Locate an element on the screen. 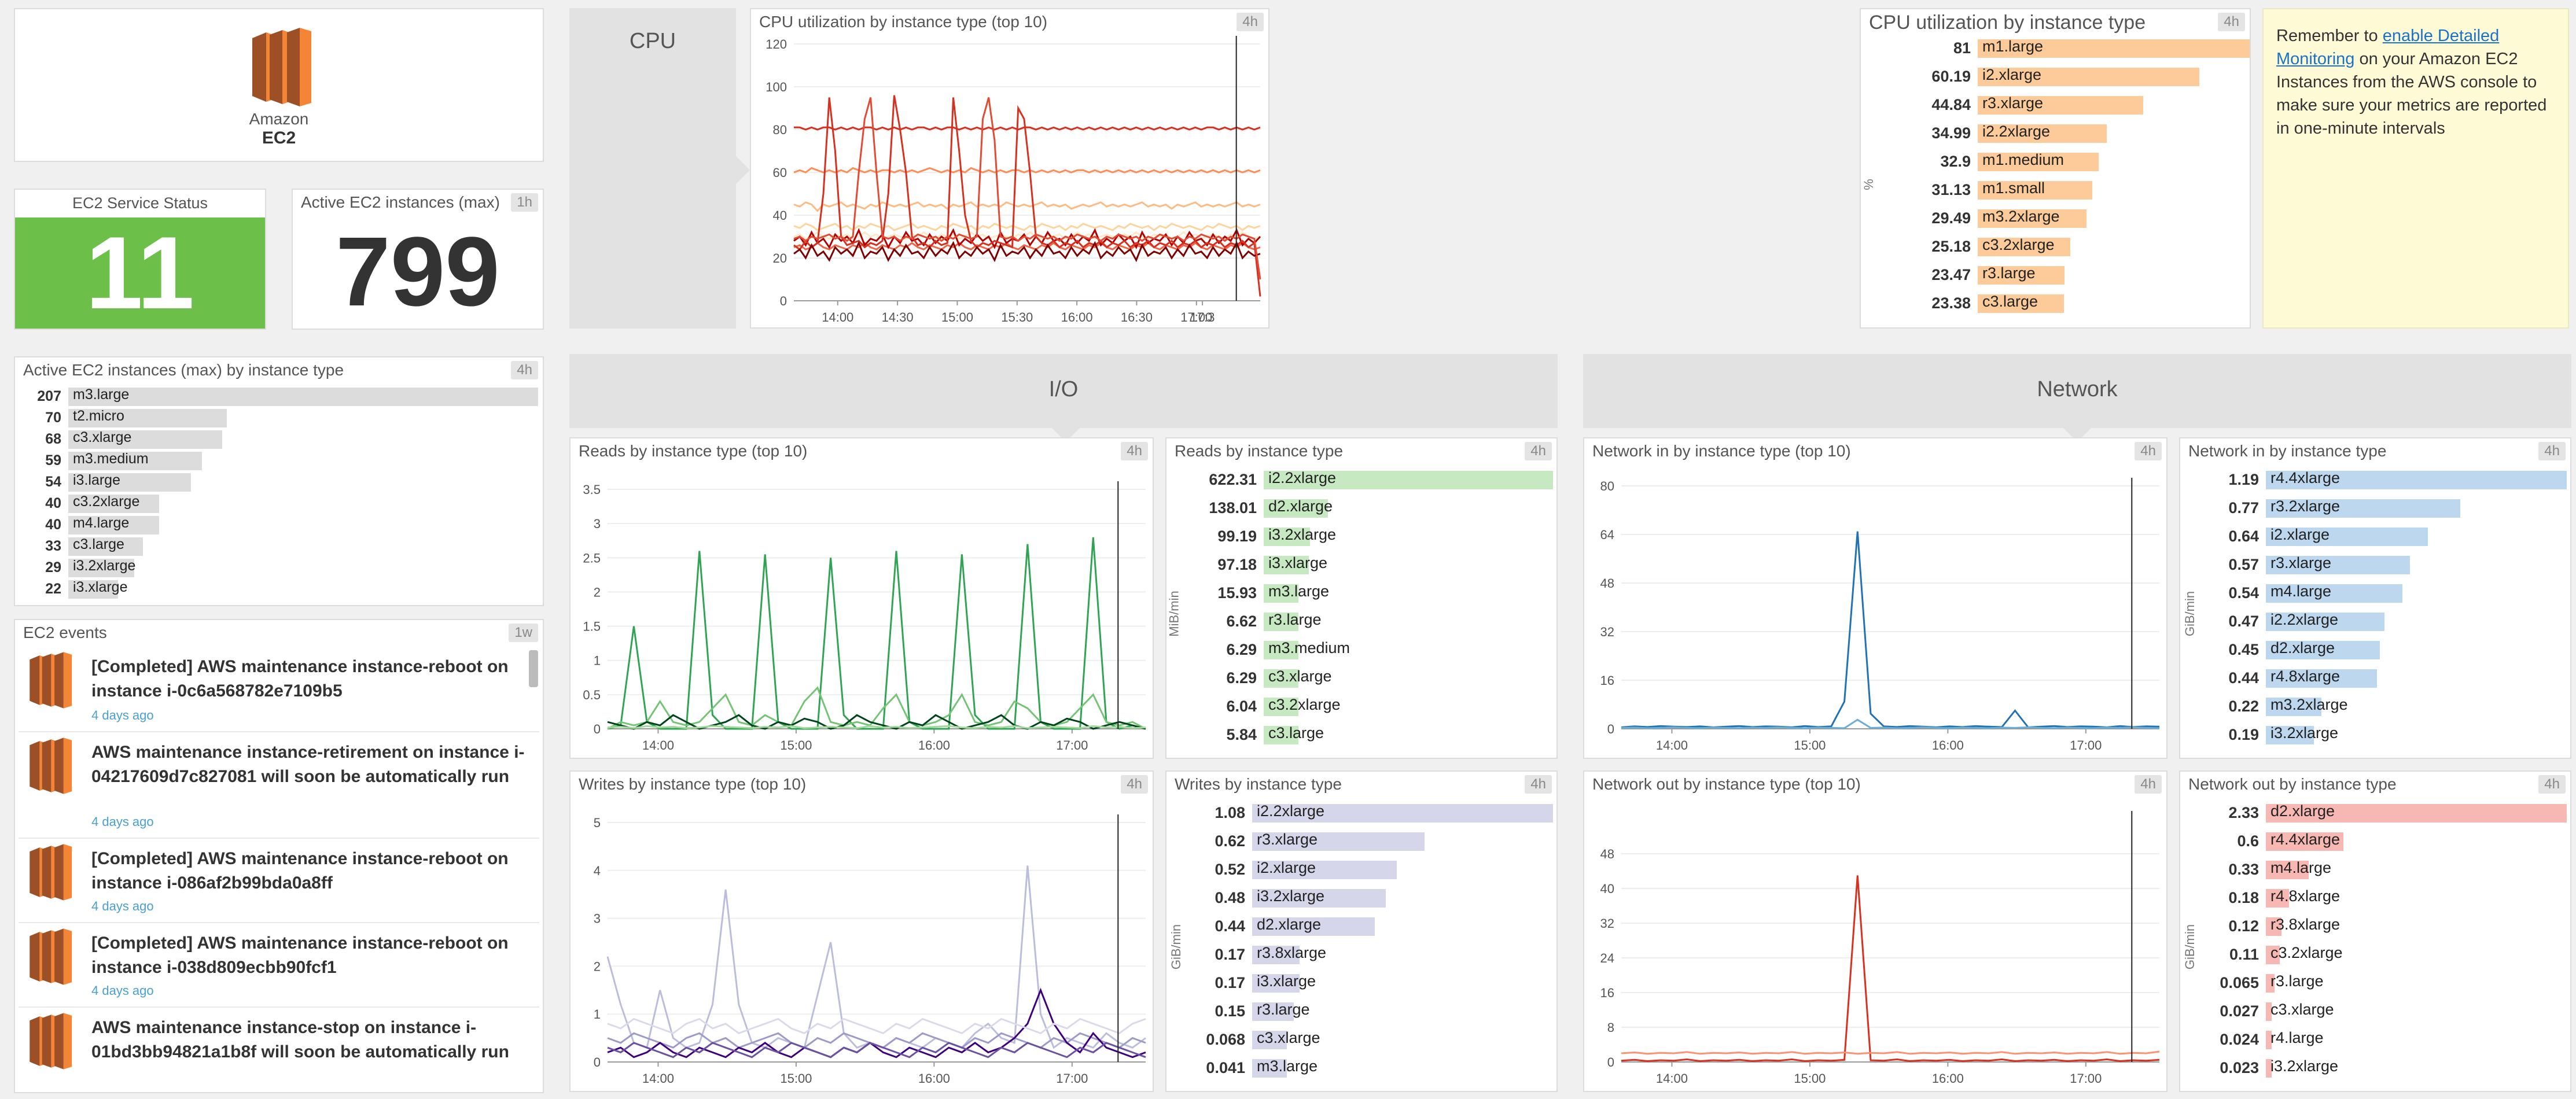 The image size is (2576, 1099). events-timeframe: 1w is located at coordinates (523, 633).